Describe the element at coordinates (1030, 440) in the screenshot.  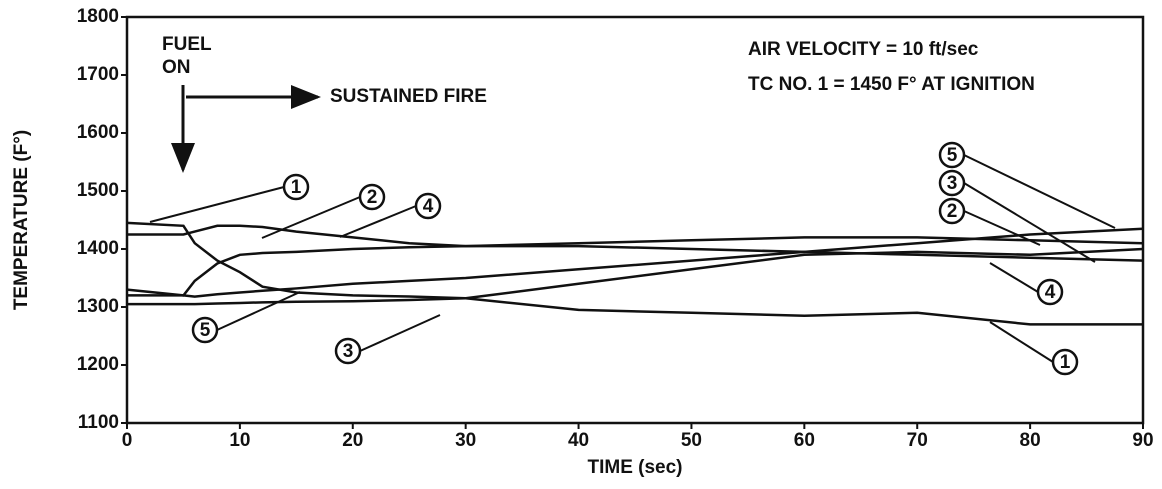
I see `x-tick-label: 80` at that location.